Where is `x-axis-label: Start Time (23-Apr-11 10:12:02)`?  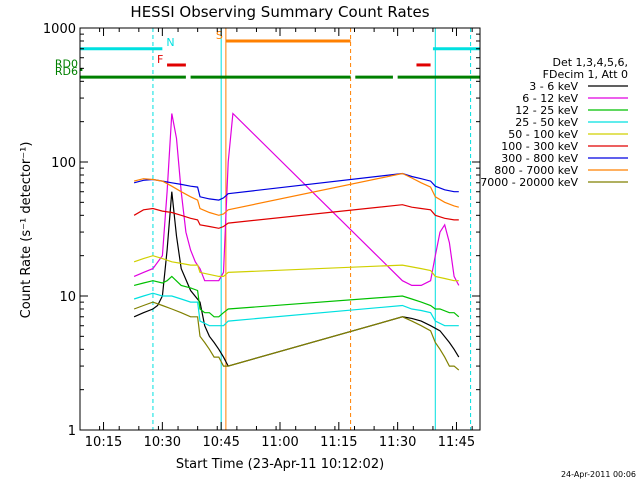
x-axis-label: Start Time (23-Apr-11 10:12:02) is located at coordinates (280, 464).